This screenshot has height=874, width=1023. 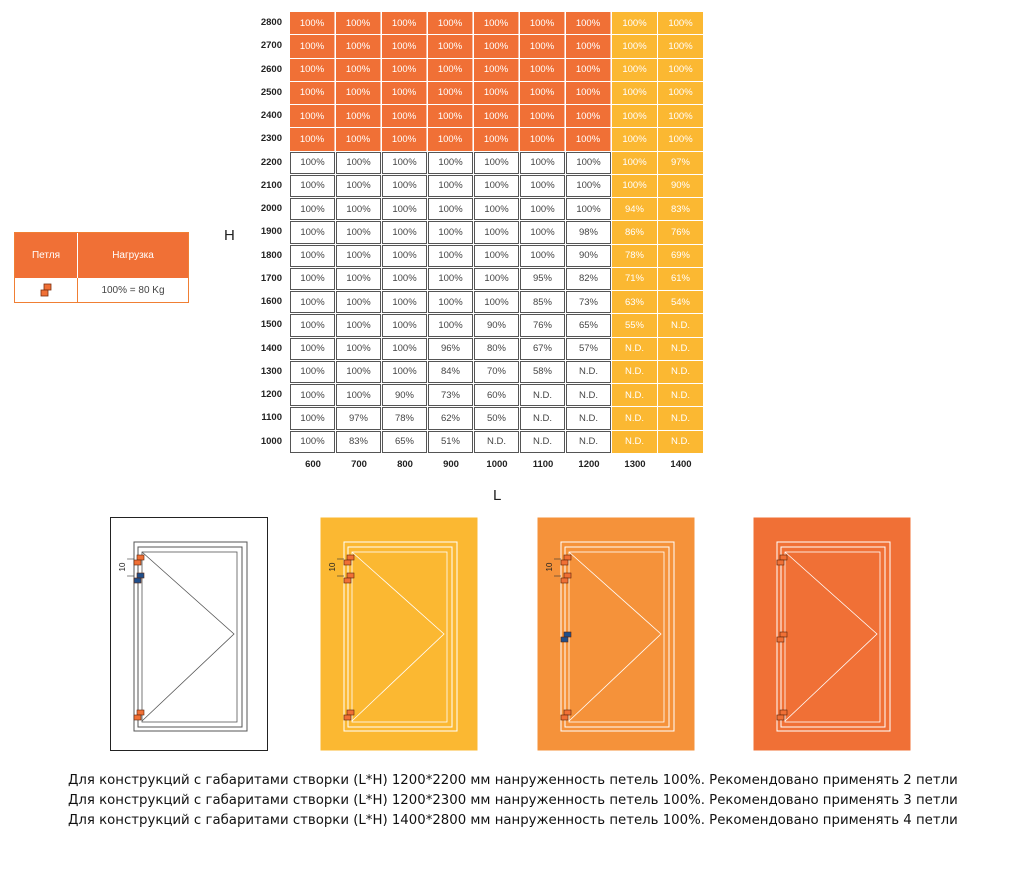 What do you see at coordinates (271, 278) in the screenshot?
I see `height-tick-label: 1700` at bounding box center [271, 278].